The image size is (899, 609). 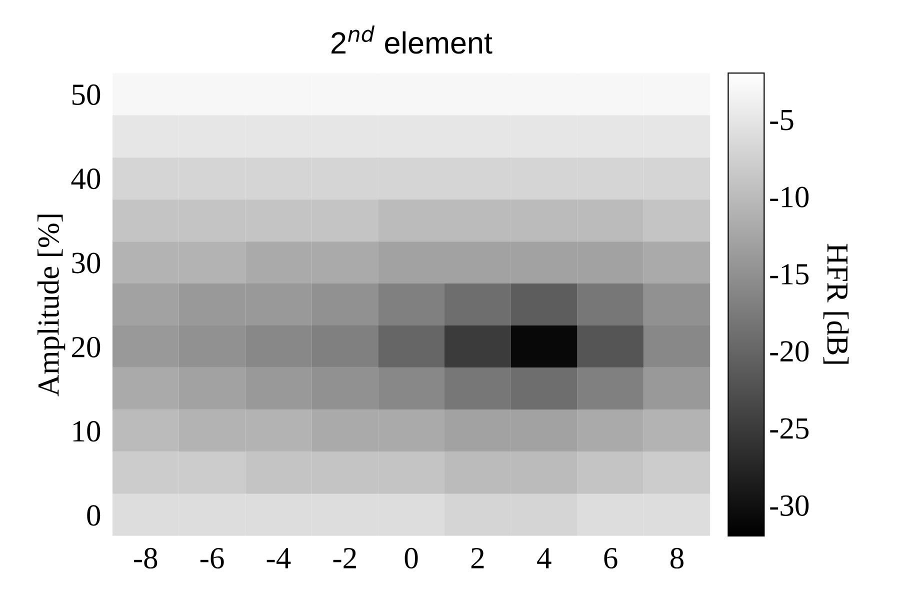 I want to click on y-axis-title: Amplitude [%], so click(x=51, y=305).